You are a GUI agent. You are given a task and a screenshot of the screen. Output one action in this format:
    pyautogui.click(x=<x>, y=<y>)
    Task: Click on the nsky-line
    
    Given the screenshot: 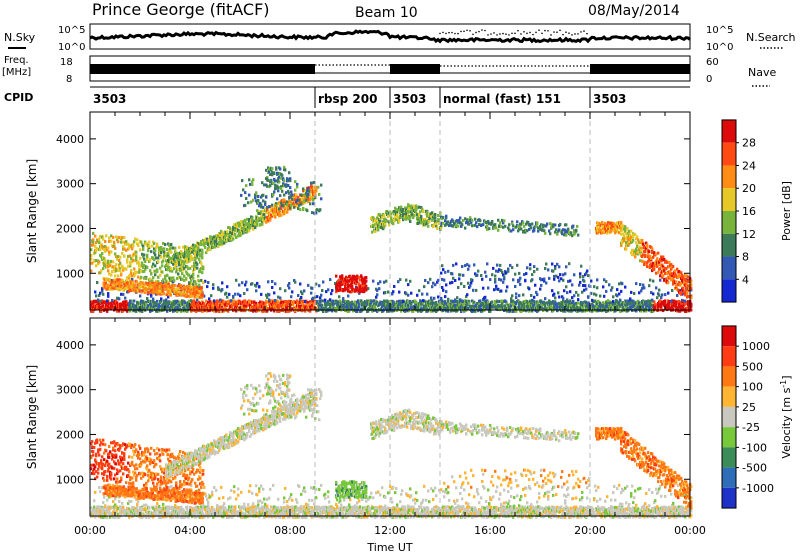 What is the action you would take?
    pyautogui.click(x=390, y=36)
    